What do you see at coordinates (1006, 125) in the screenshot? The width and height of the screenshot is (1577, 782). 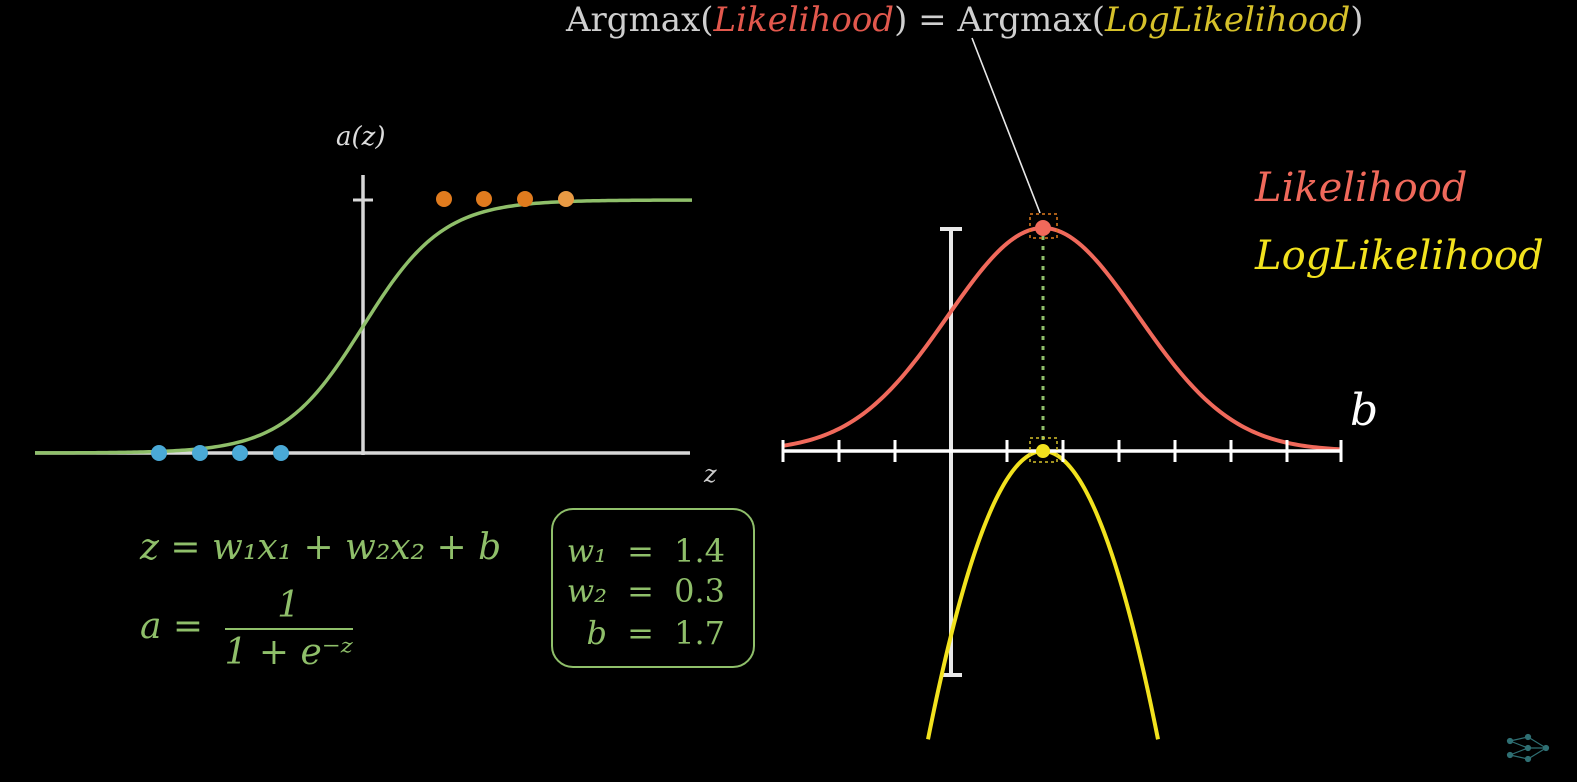 I see `title-pointer-line` at bounding box center [1006, 125].